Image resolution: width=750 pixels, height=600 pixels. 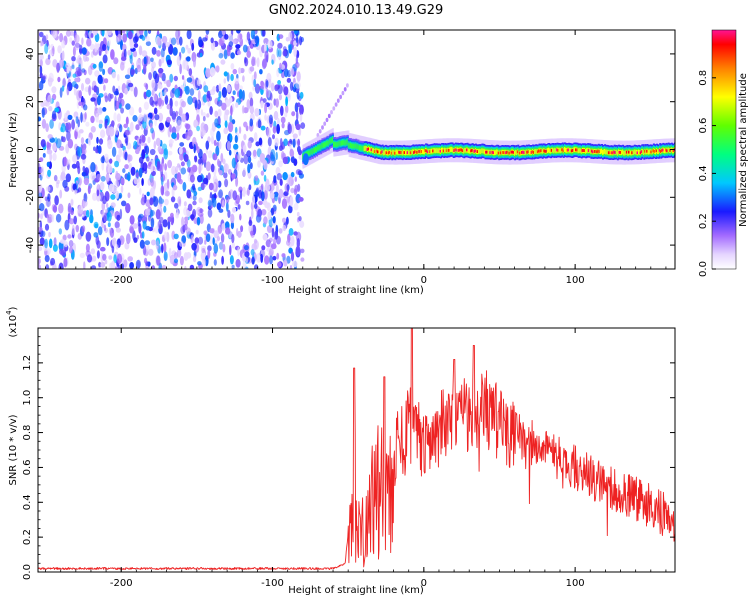 I want to click on spectrogram-peak-cell, so click(x=651, y=152).